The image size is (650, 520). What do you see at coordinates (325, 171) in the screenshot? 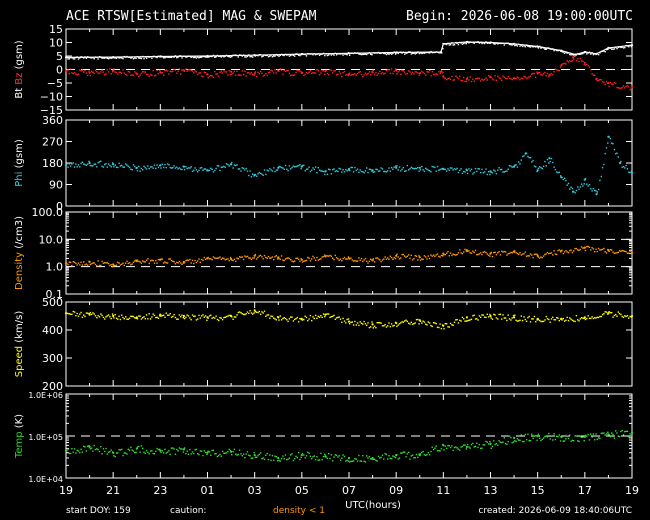
I see `data-marker-phi` at bounding box center [325, 171].